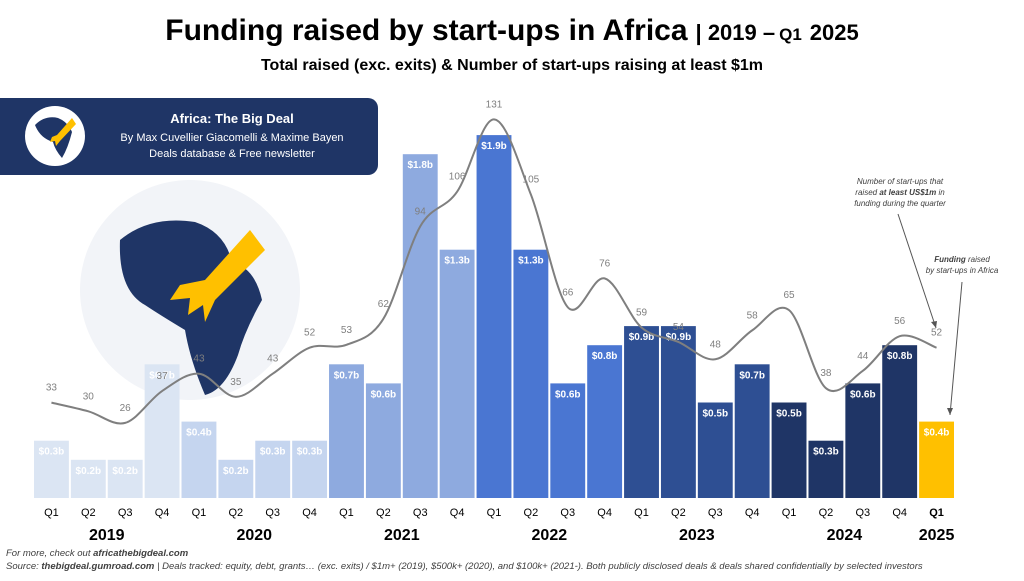  Describe the element at coordinates (934, 324) in the screenshot. I see `annotation-arrowhead` at that location.